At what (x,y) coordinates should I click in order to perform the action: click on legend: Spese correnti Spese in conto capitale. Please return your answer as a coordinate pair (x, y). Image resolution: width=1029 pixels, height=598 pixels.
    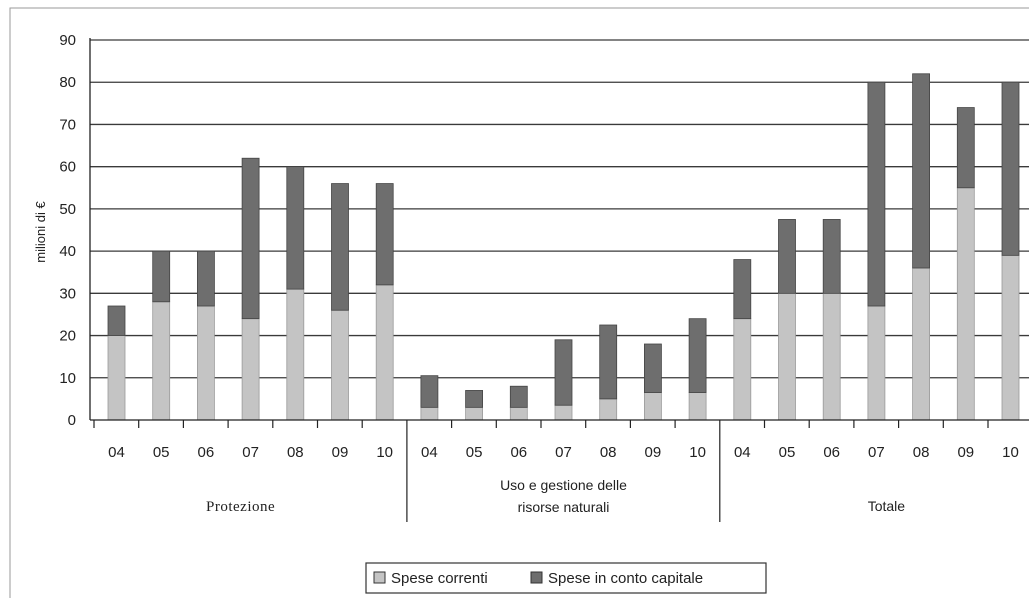
    Looking at the image, I should click on (566, 578).